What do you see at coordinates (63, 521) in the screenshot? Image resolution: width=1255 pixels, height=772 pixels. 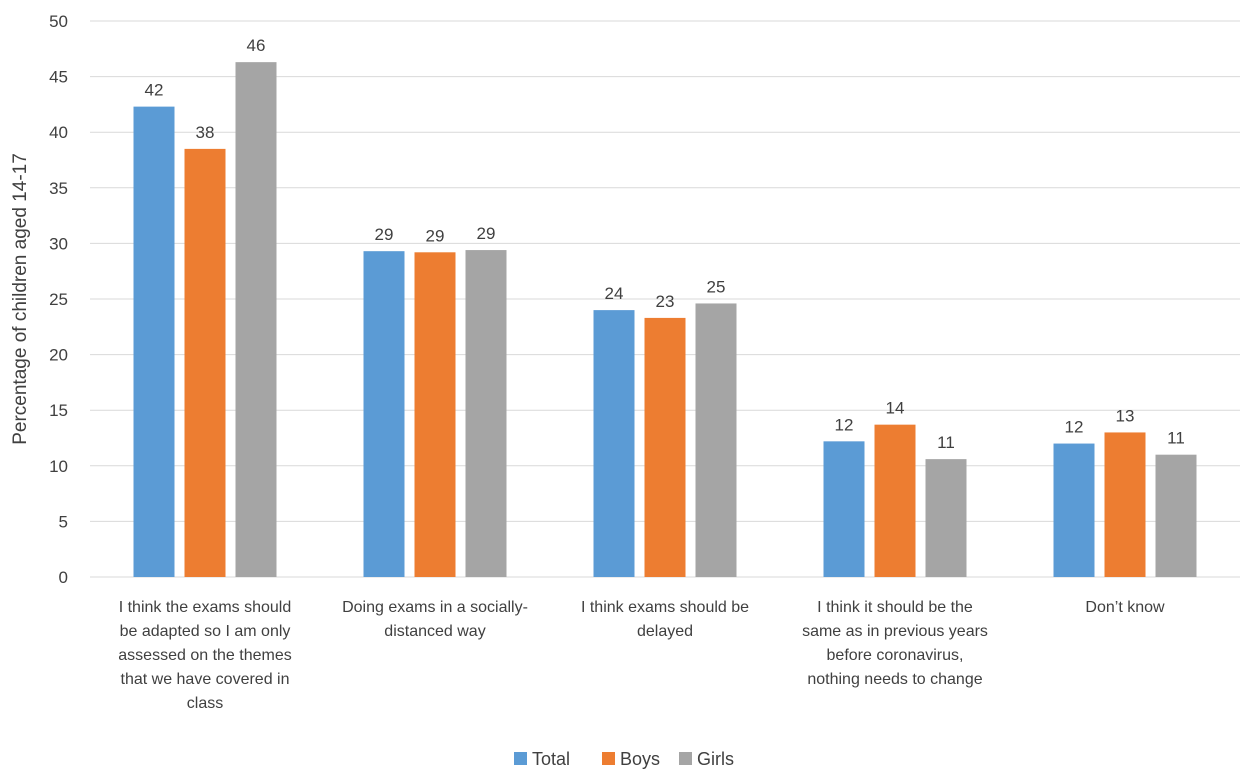 I see `y-tick-label: 5` at bounding box center [63, 521].